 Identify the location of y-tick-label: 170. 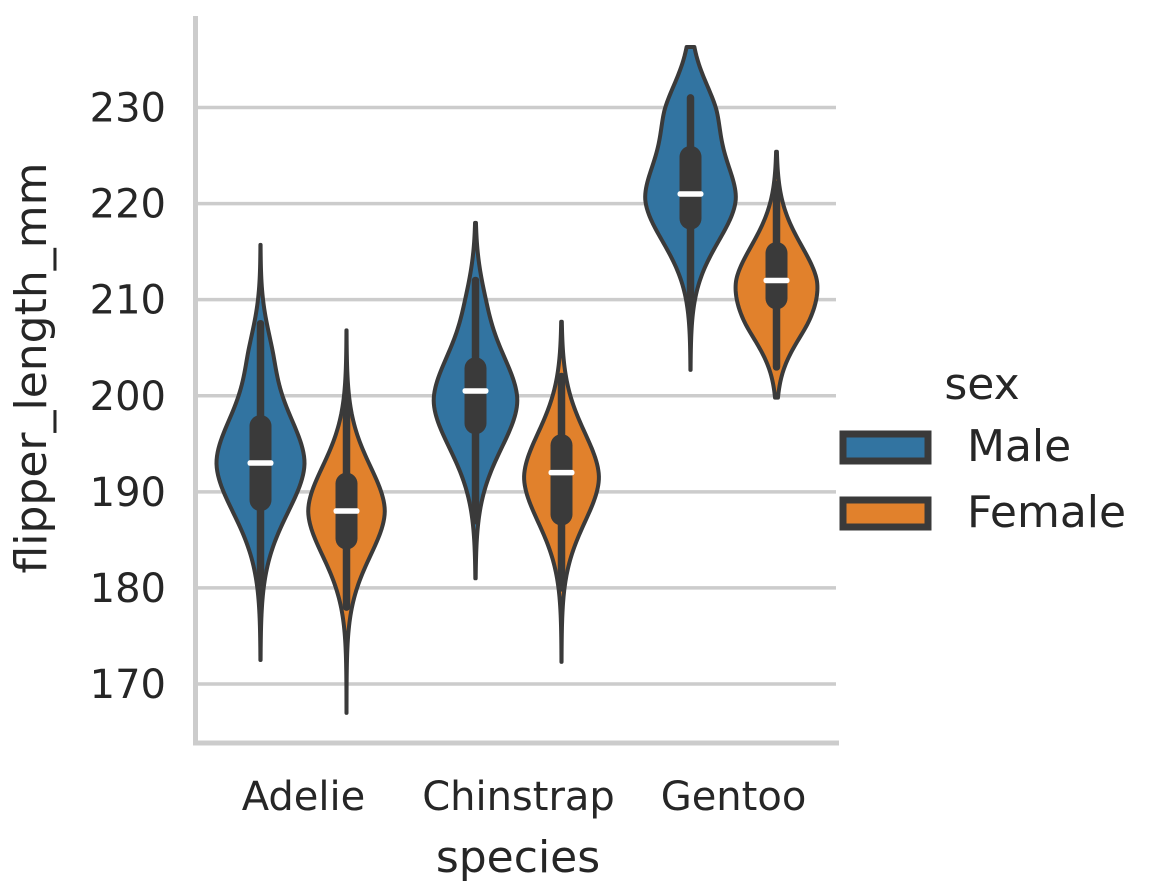
(128, 685).